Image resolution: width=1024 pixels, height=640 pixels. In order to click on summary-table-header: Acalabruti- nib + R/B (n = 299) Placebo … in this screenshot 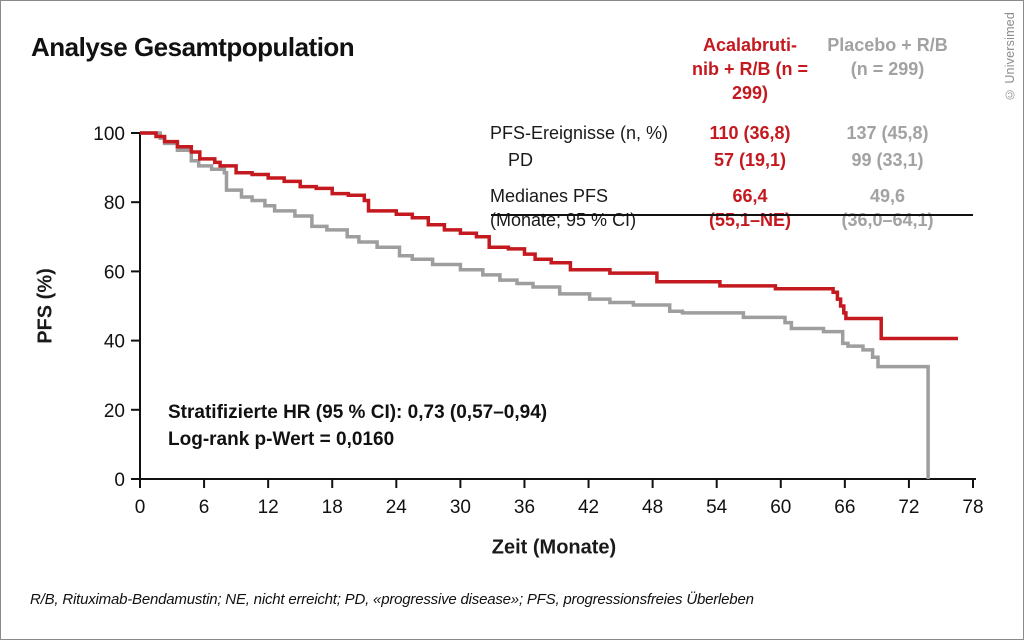, I will do `click(725, 69)`.